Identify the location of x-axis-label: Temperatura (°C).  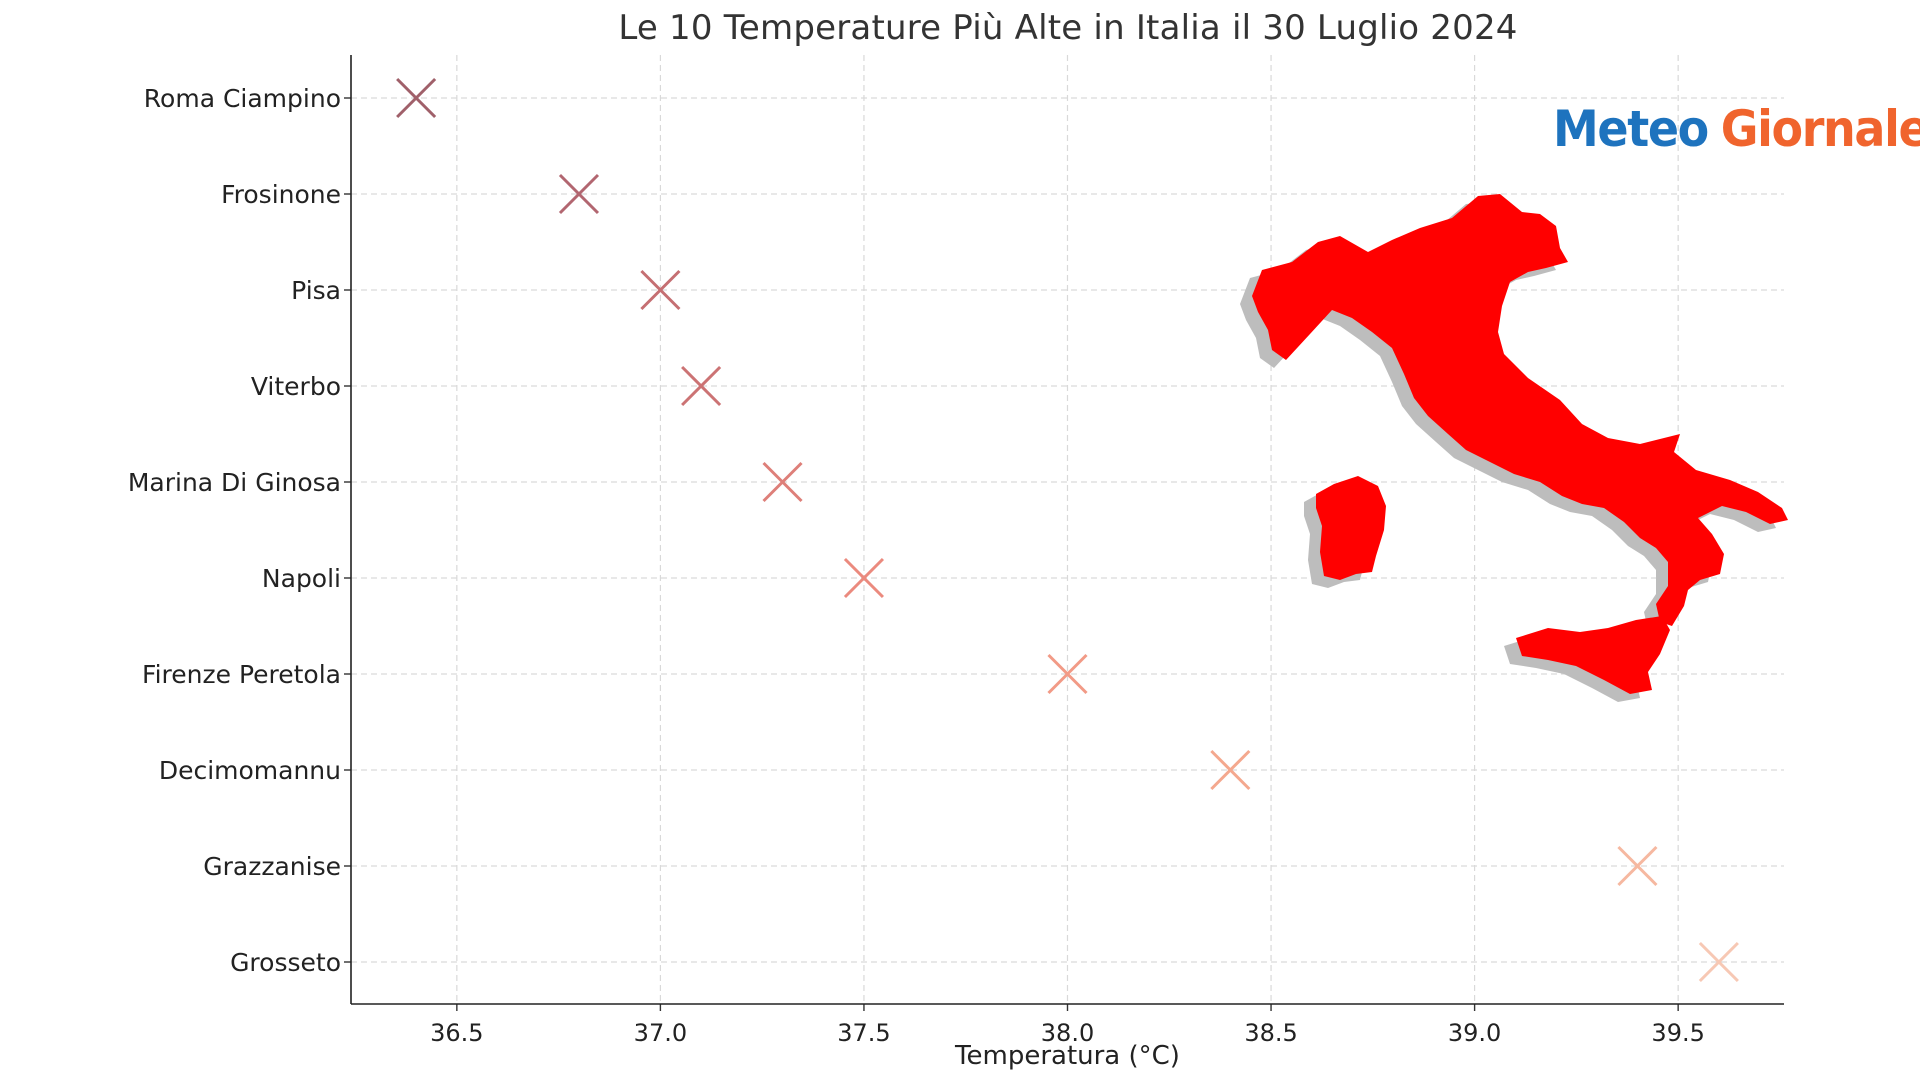
(1067, 1056).